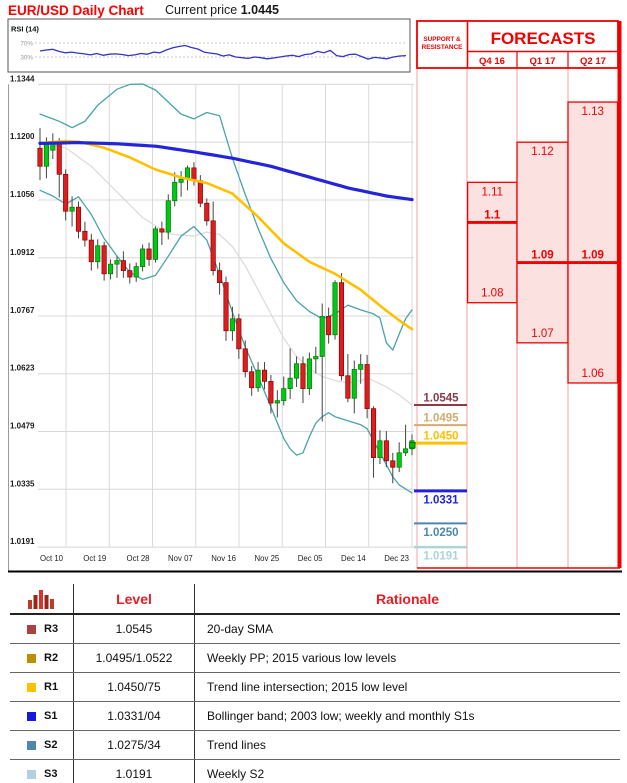 This screenshot has height=783, width=627. Describe the element at coordinates (593, 242) in the screenshot. I see `forecast-range-box` at that location.